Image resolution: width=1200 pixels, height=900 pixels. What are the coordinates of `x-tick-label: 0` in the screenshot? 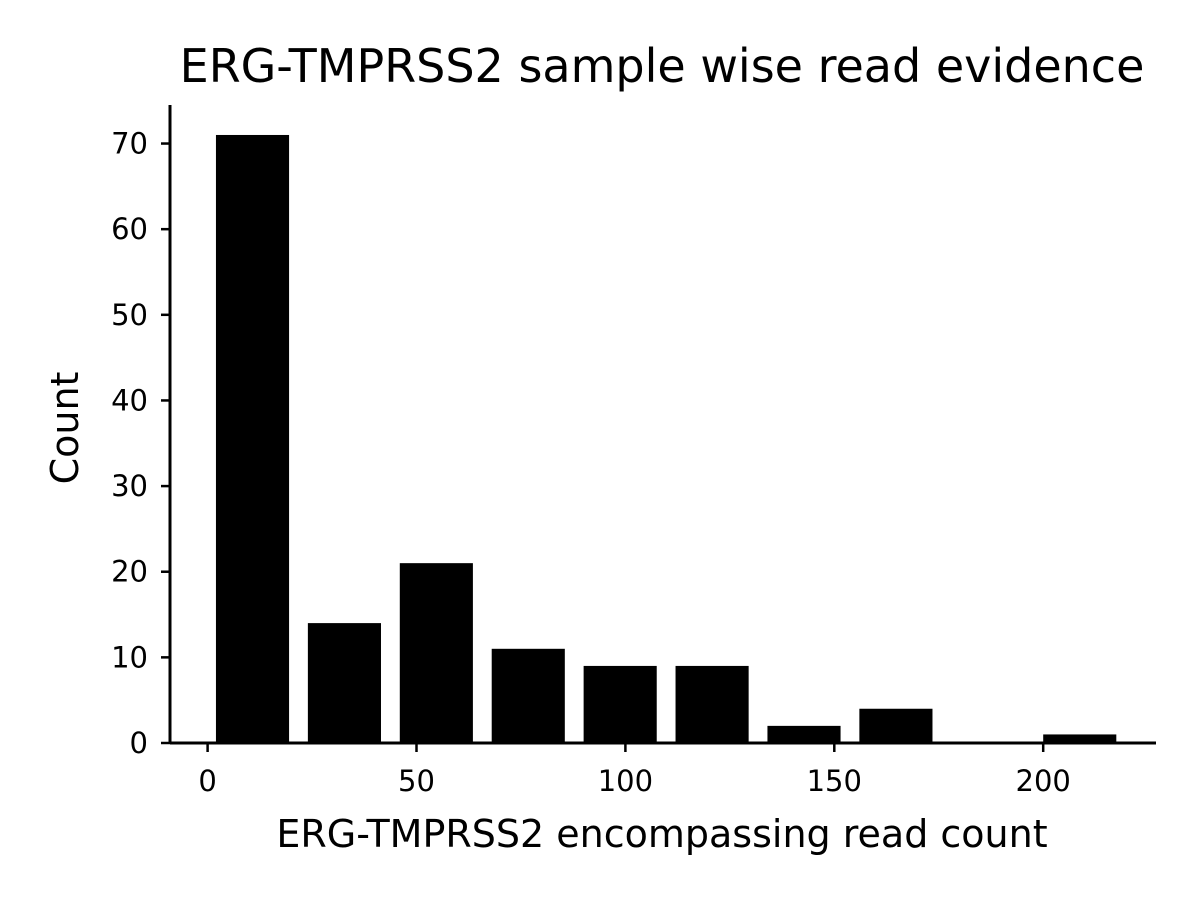 It's located at (207, 781).